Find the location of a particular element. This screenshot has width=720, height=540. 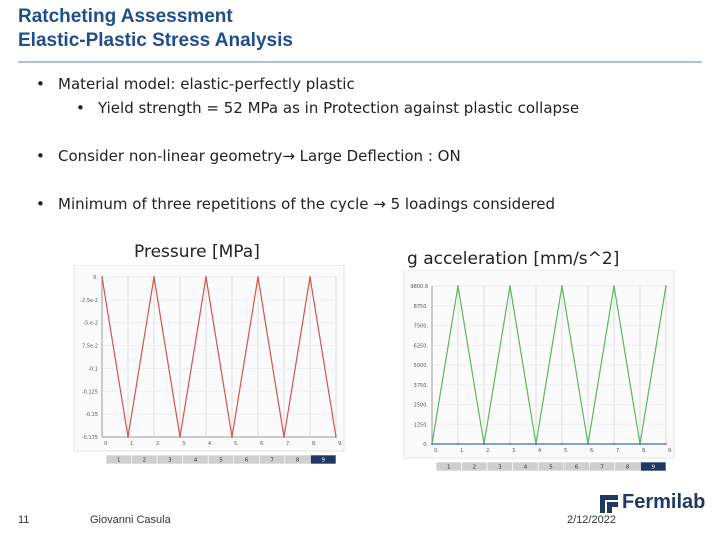

page-number: 11 is located at coordinates (24, 520).